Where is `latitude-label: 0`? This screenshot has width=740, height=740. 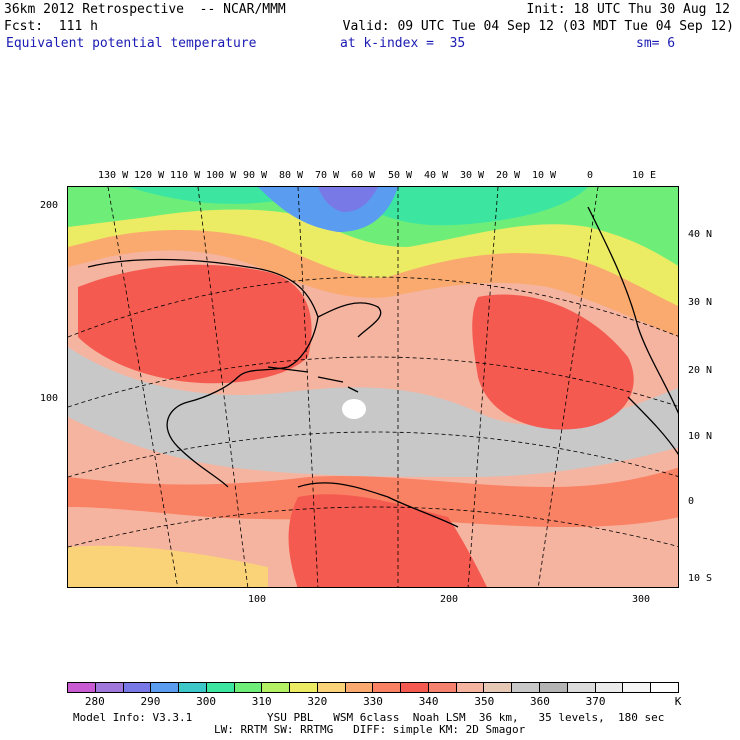 latitude-label: 0 is located at coordinates (691, 501).